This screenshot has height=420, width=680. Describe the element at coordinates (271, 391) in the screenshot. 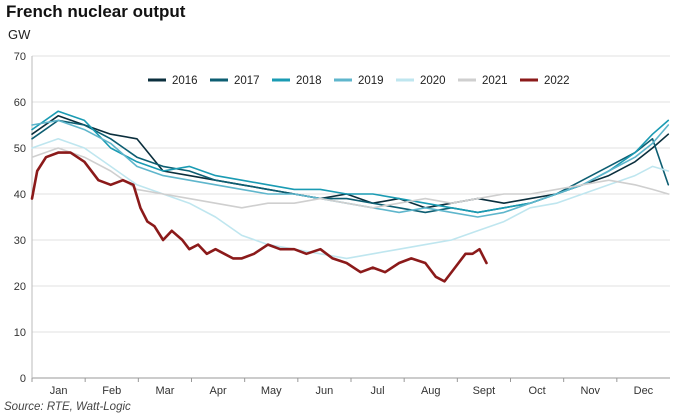

I see `x-tick-label: May` at that location.